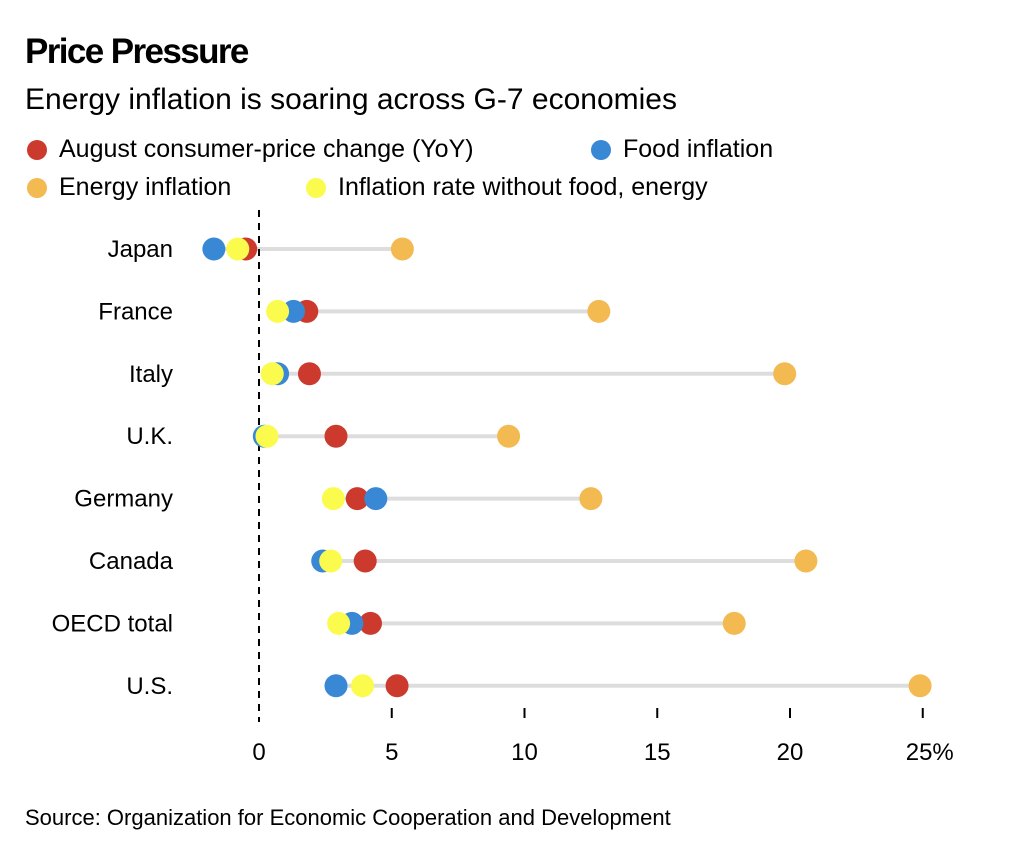  What do you see at coordinates (258, 752) in the screenshot?
I see `x-tick-label: 0` at bounding box center [258, 752].